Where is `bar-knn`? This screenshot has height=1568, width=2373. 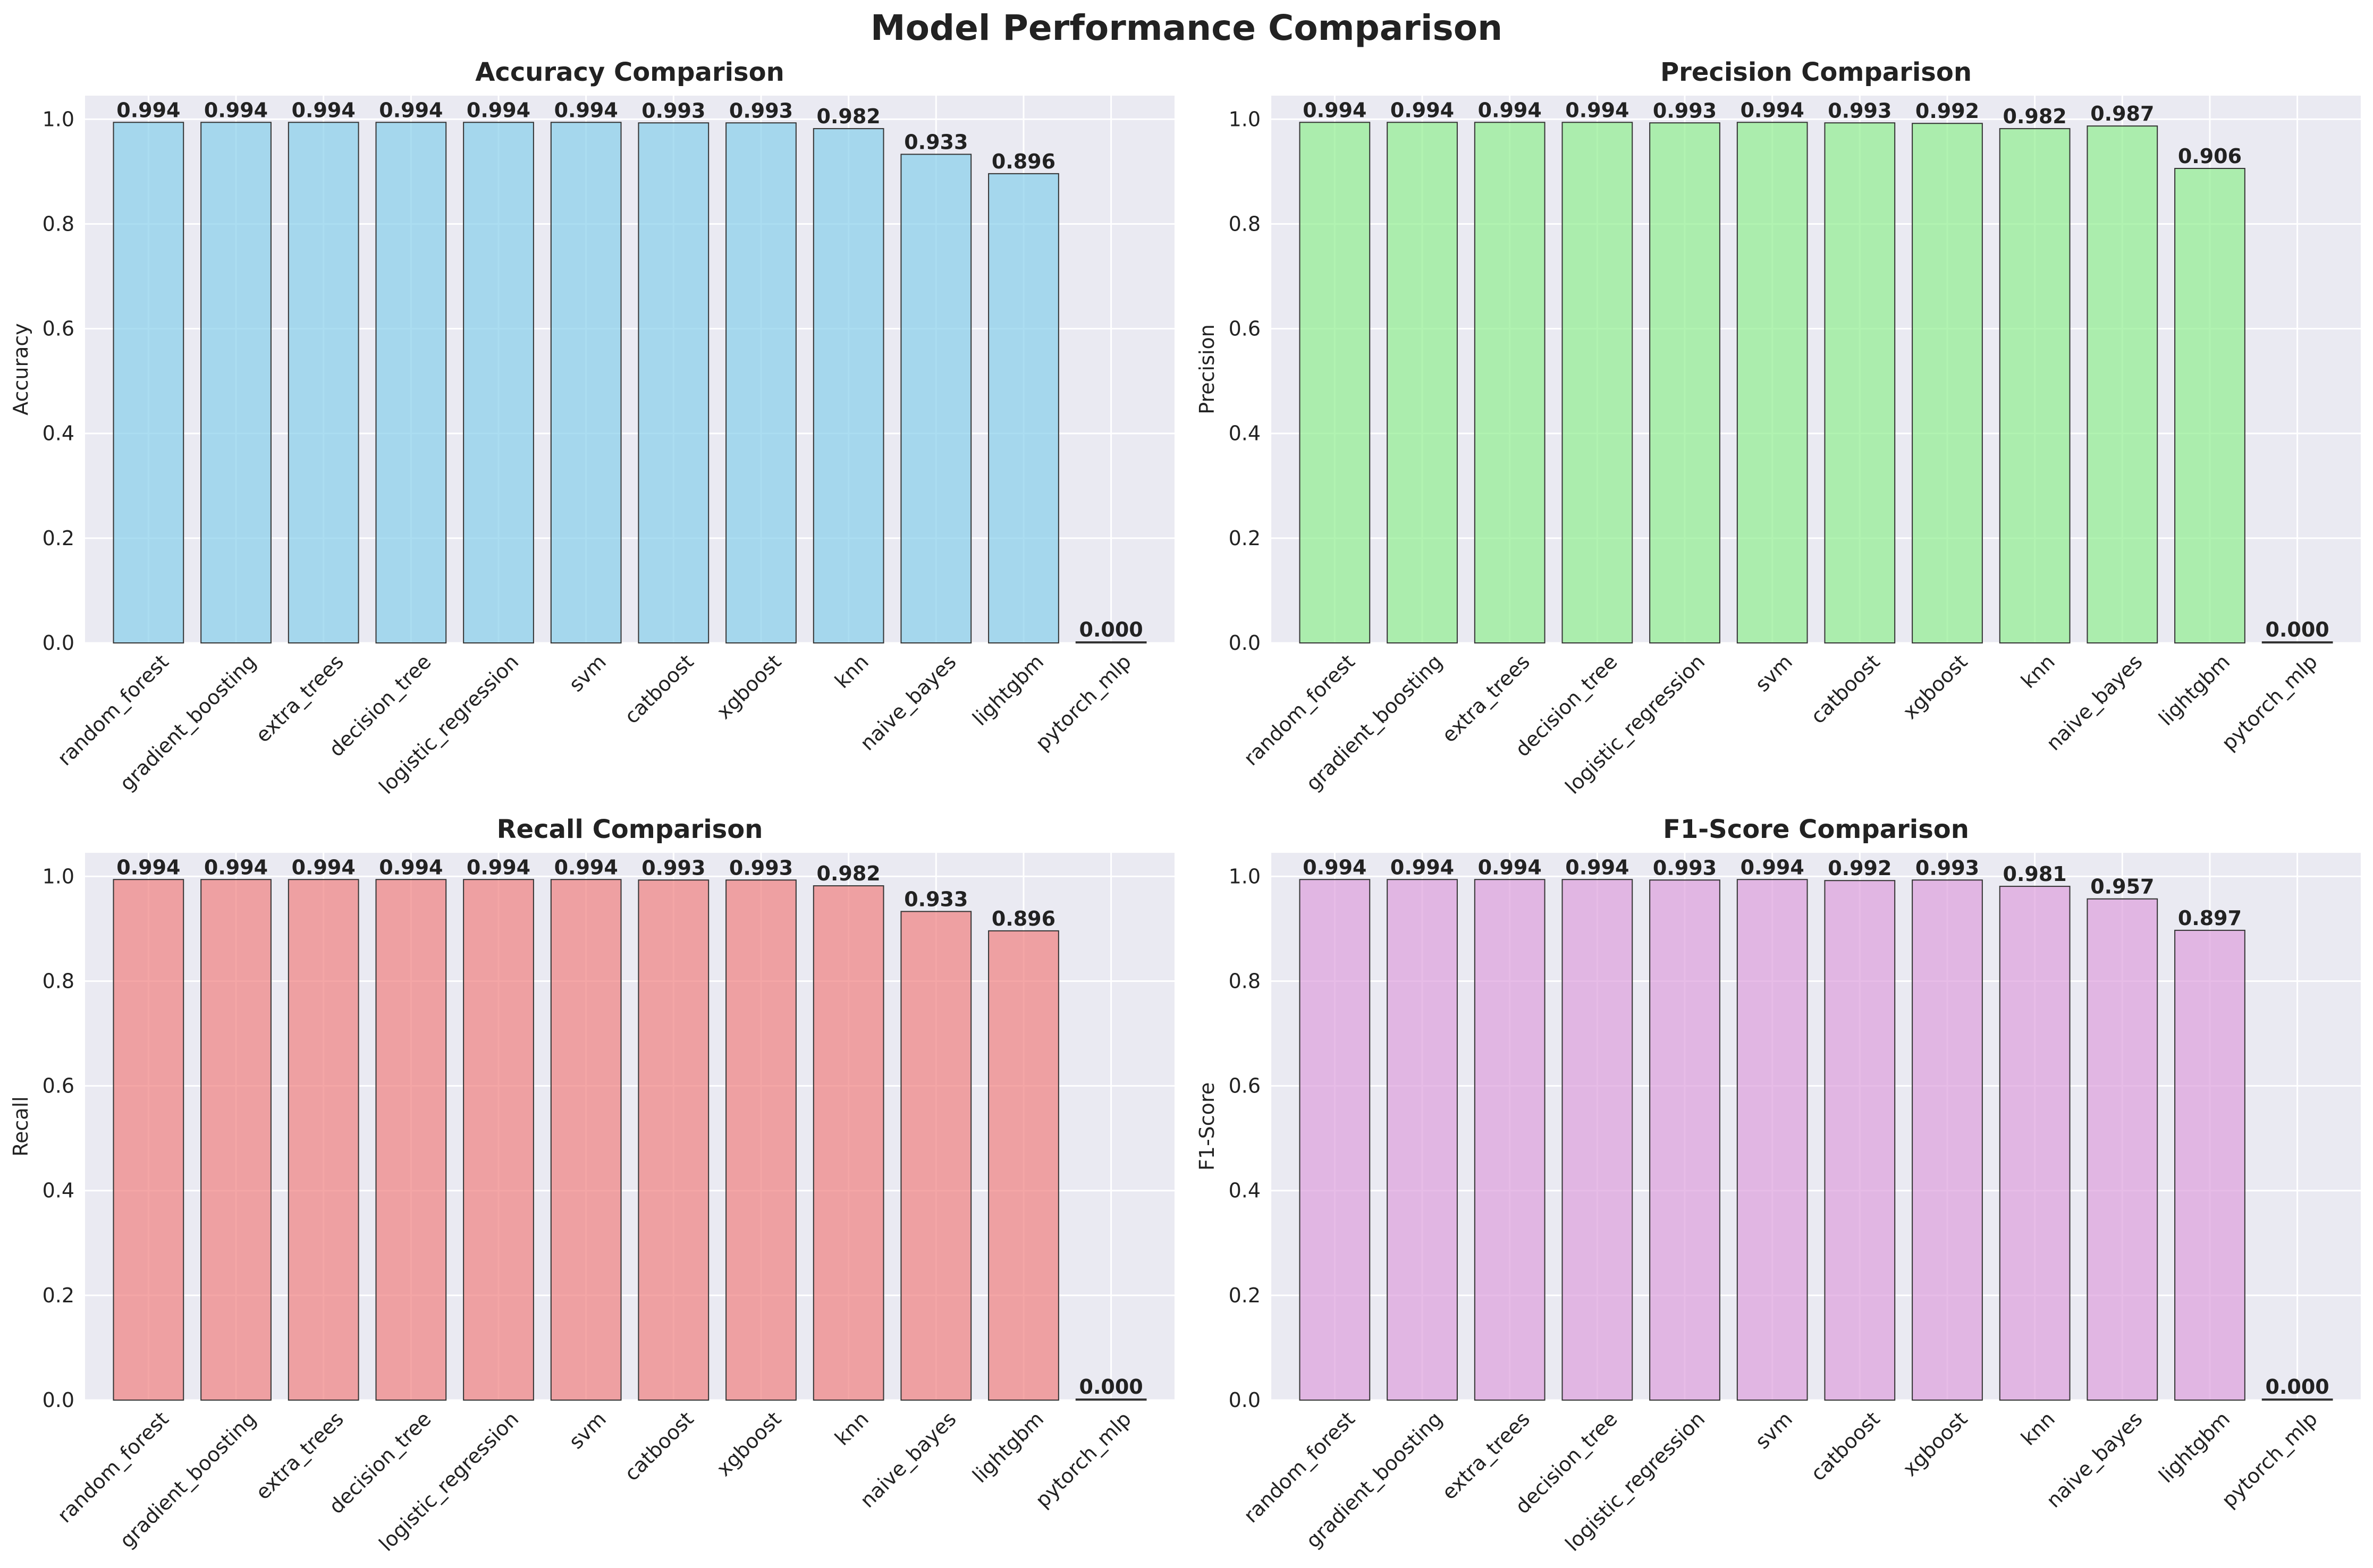 bar-knn is located at coordinates (848, 1143).